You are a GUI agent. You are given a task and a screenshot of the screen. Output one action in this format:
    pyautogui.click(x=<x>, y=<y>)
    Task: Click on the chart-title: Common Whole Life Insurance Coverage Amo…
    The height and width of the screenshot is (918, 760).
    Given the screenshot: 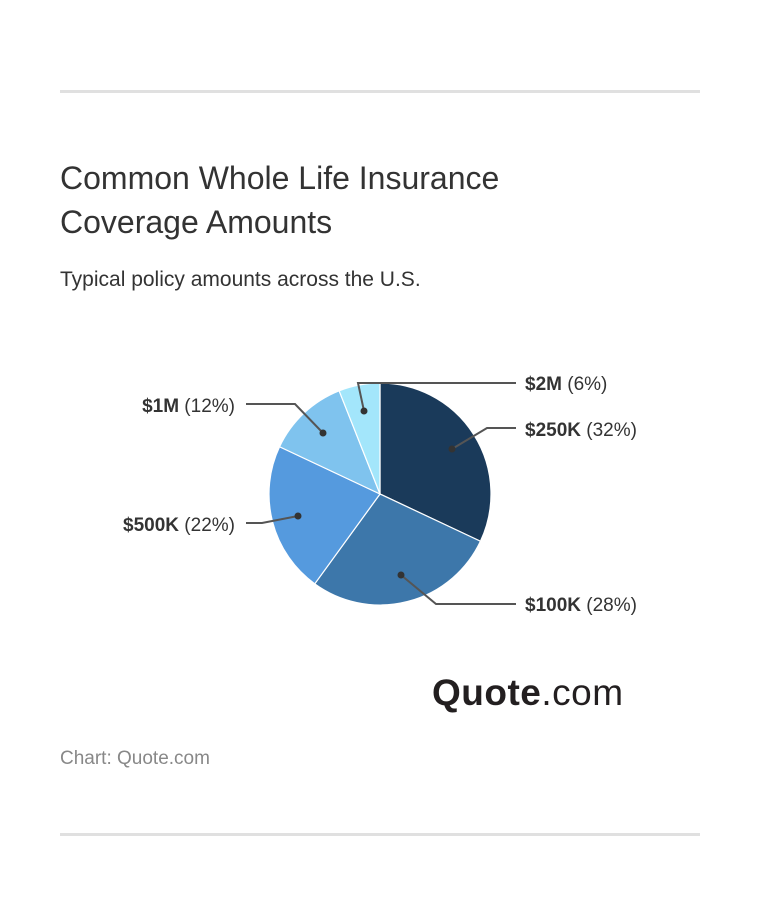 What is the action you would take?
    pyautogui.click(x=280, y=200)
    